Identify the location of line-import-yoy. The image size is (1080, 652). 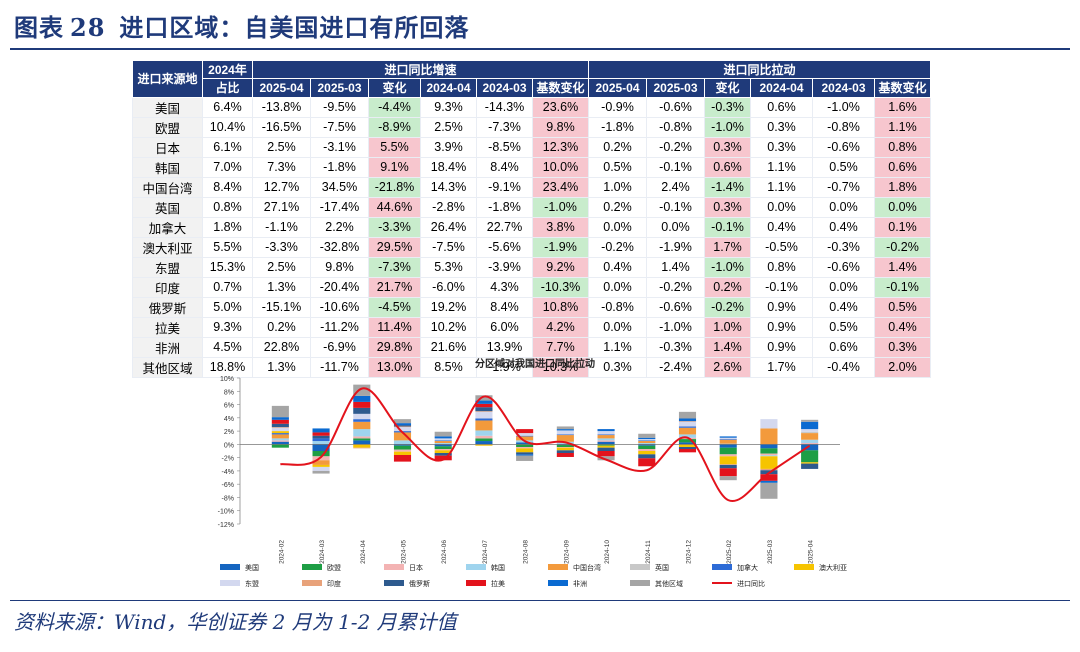
(545, 444).